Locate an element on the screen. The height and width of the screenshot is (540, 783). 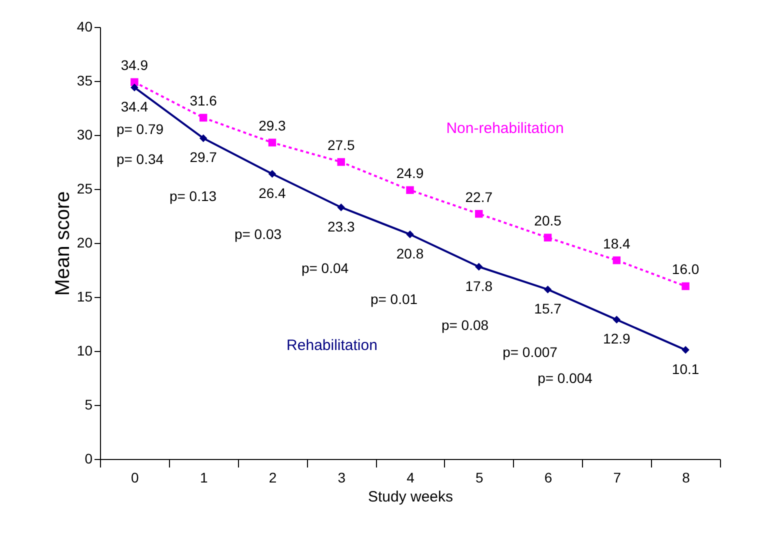
x-tick-label: 3 is located at coordinates (342, 478).